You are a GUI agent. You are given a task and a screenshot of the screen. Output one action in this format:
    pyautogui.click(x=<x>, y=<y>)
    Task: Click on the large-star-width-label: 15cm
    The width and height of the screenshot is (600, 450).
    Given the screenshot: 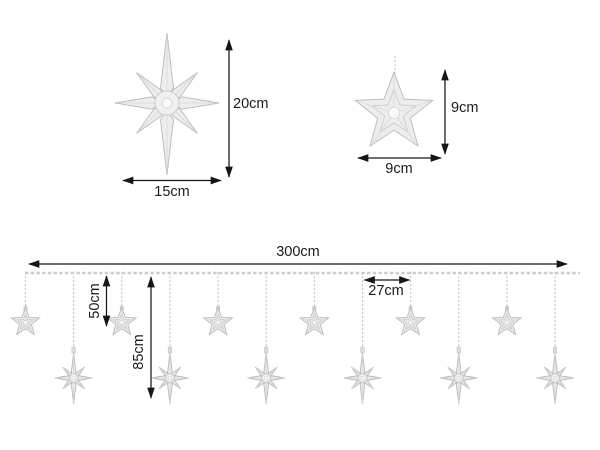 What is the action you would take?
    pyautogui.click(x=172, y=191)
    